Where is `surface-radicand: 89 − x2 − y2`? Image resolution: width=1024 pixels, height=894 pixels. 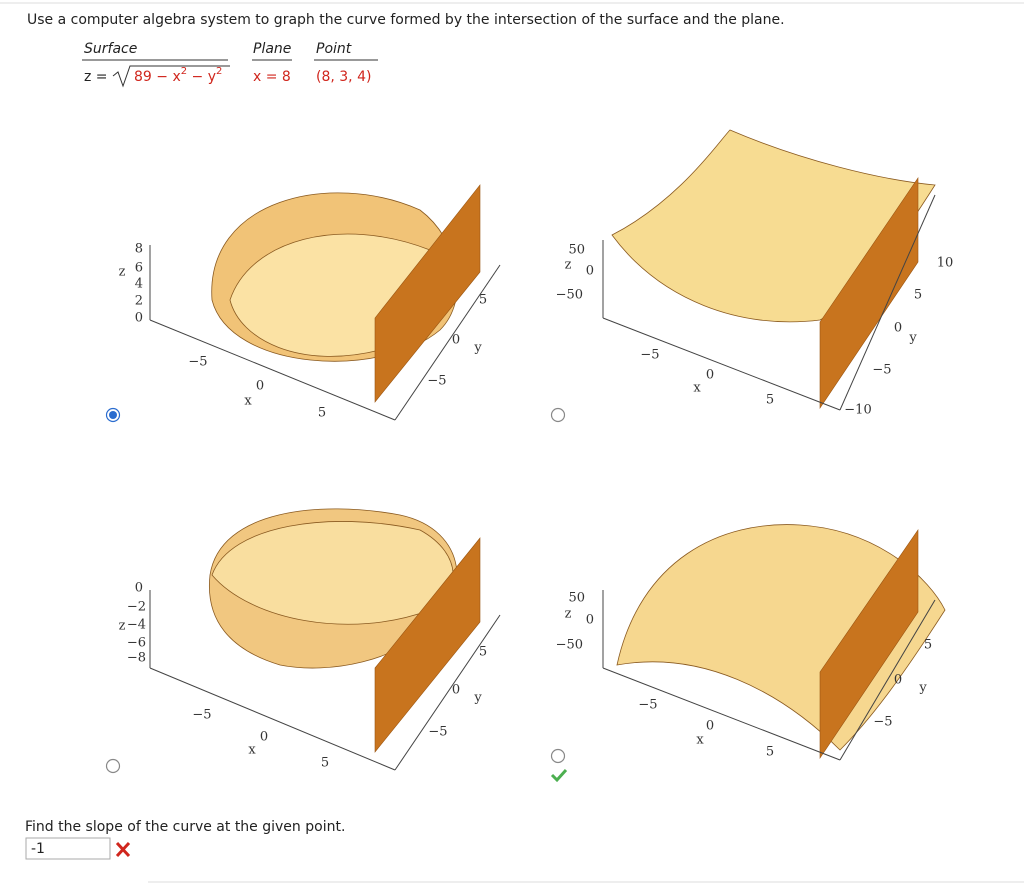
surface-radicand: 89 − x2 − y2 is located at coordinates (178, 75).